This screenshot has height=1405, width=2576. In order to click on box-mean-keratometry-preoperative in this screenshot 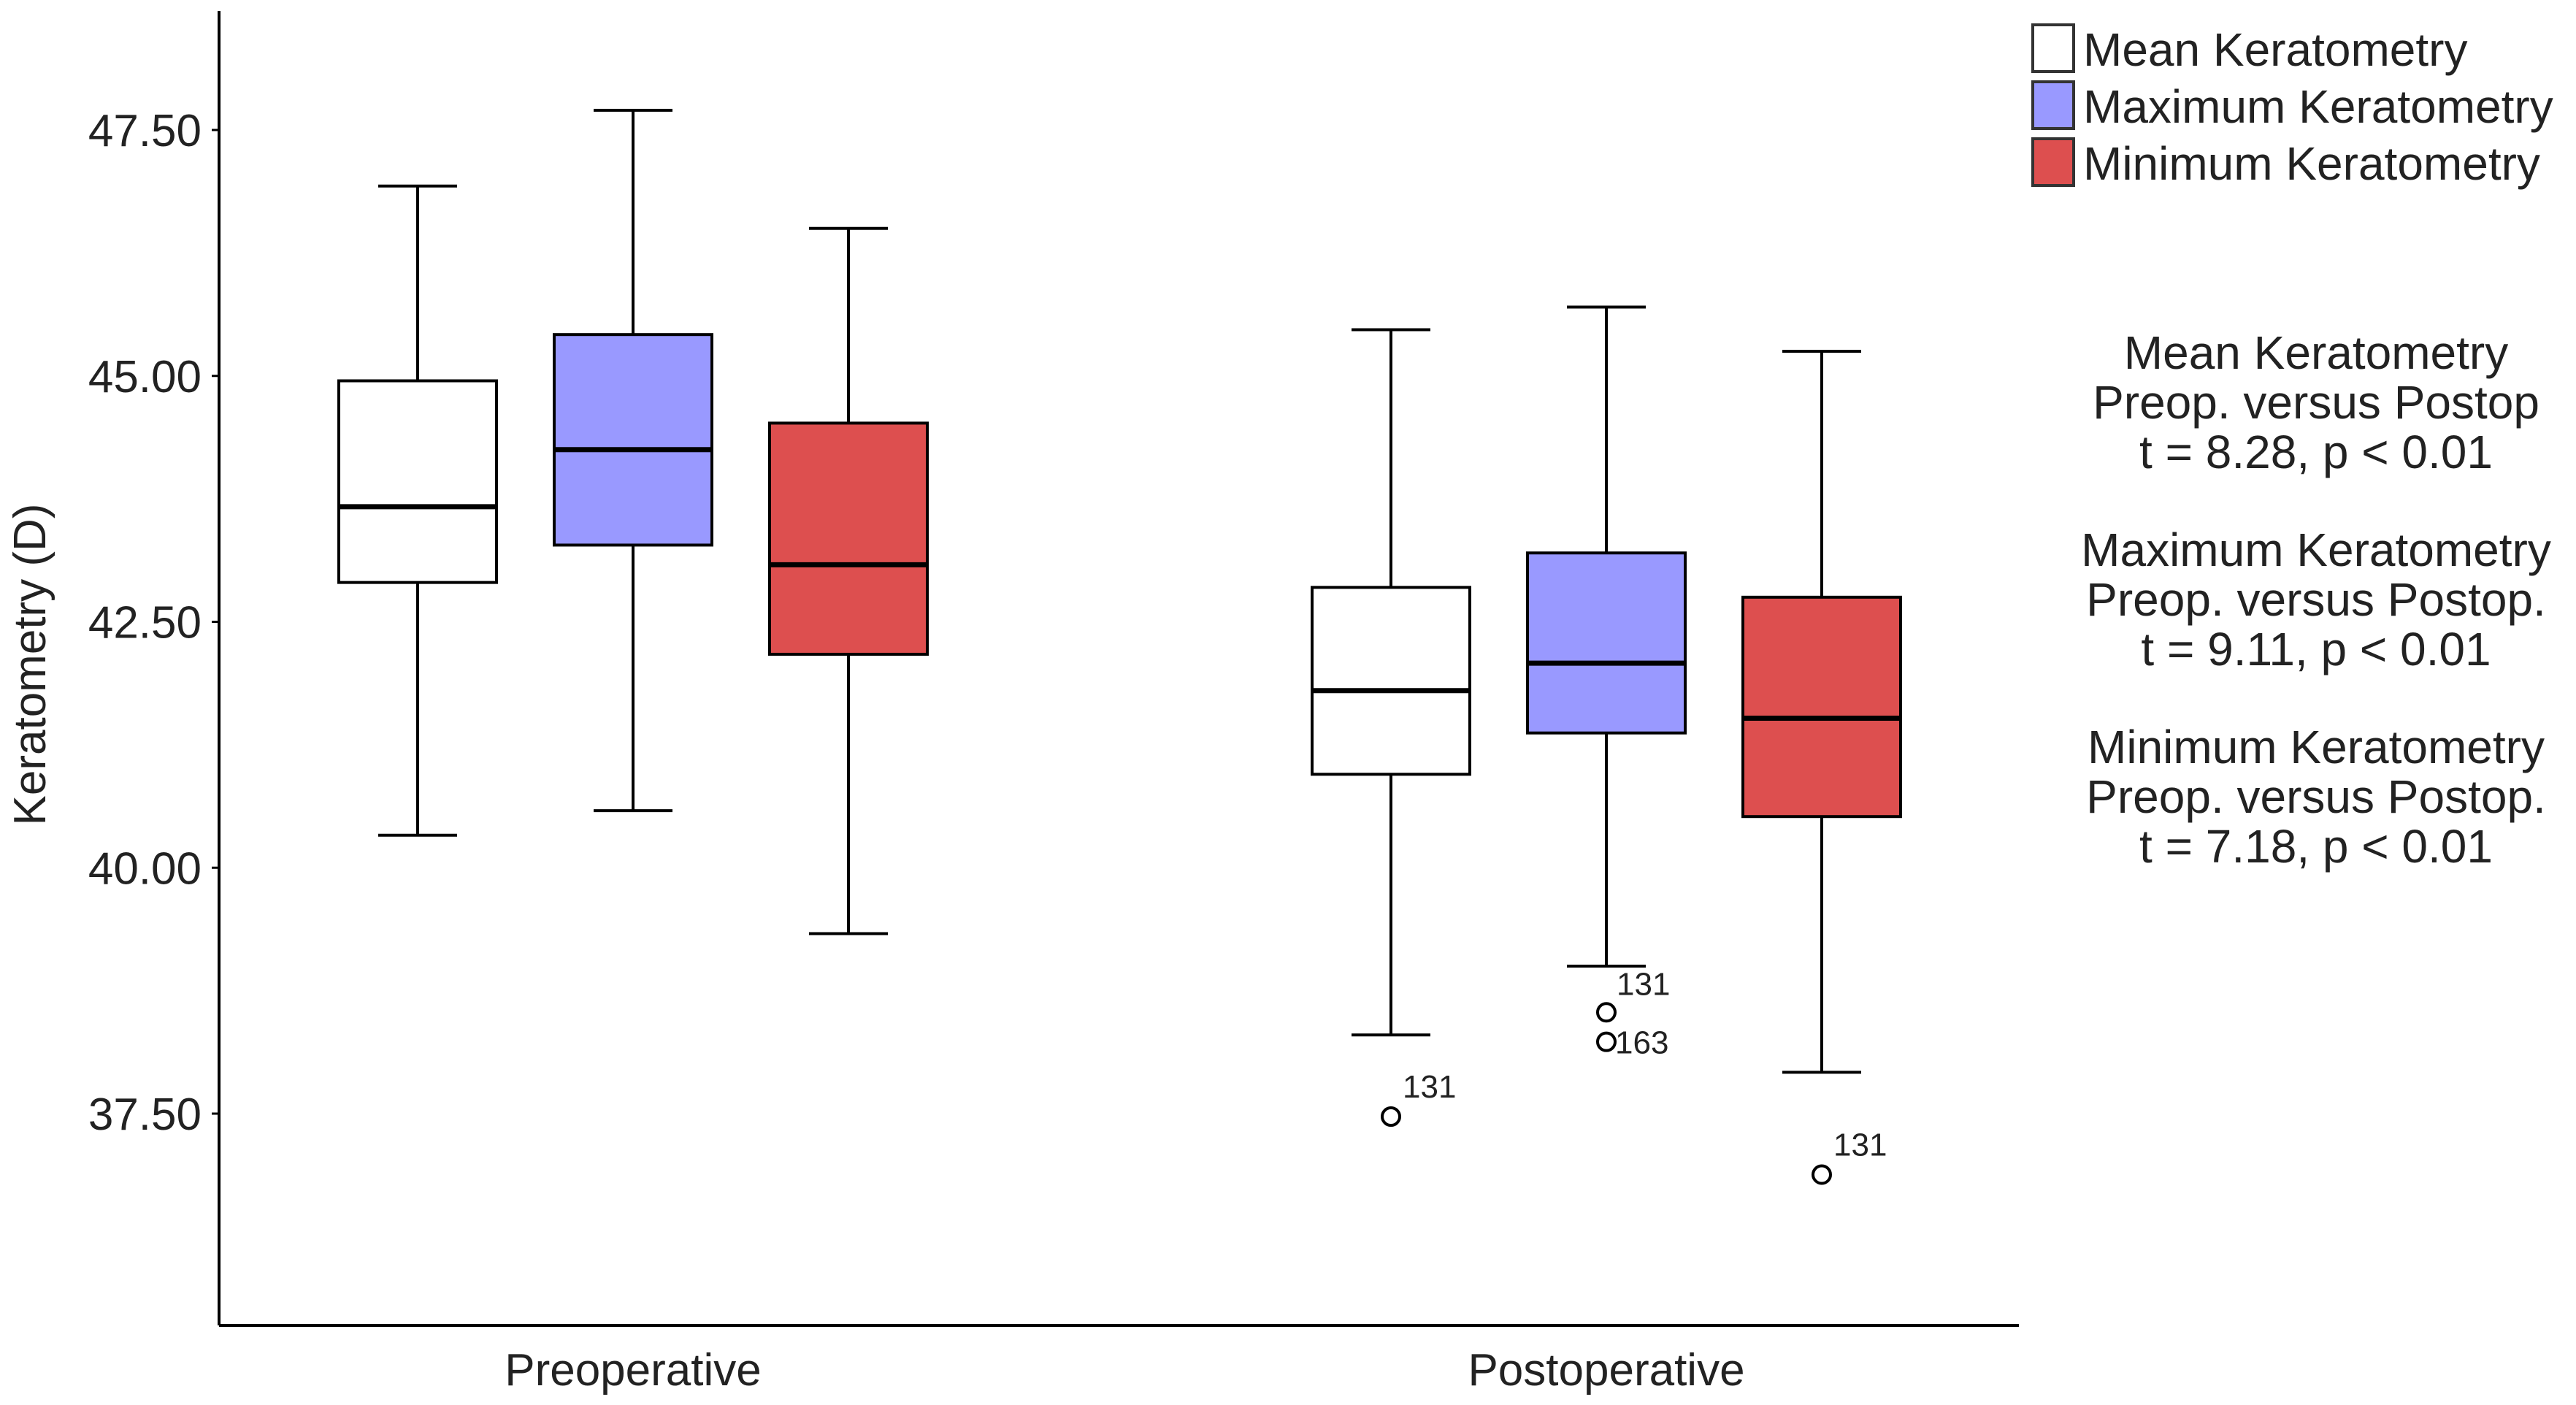, I will do `click(417, 510)`.